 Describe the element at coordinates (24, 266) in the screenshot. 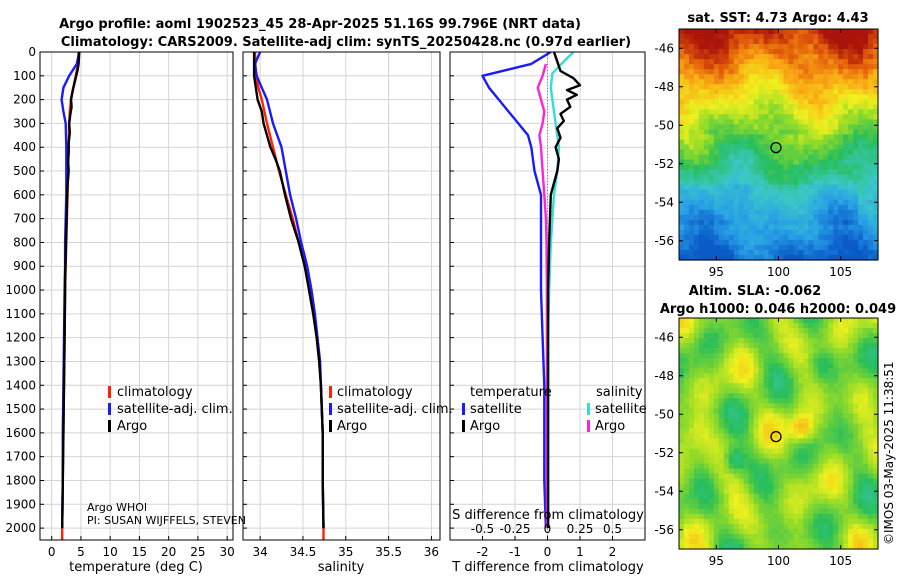

I see `y-tick-label: 900` at that location.